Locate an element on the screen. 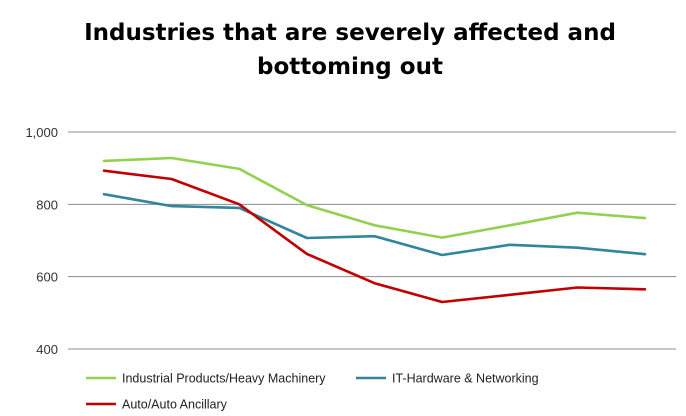 Image resolution: width=686 pixels, height=416 pixels. y-tick-label: 400 is located at coordinates (47, 349).